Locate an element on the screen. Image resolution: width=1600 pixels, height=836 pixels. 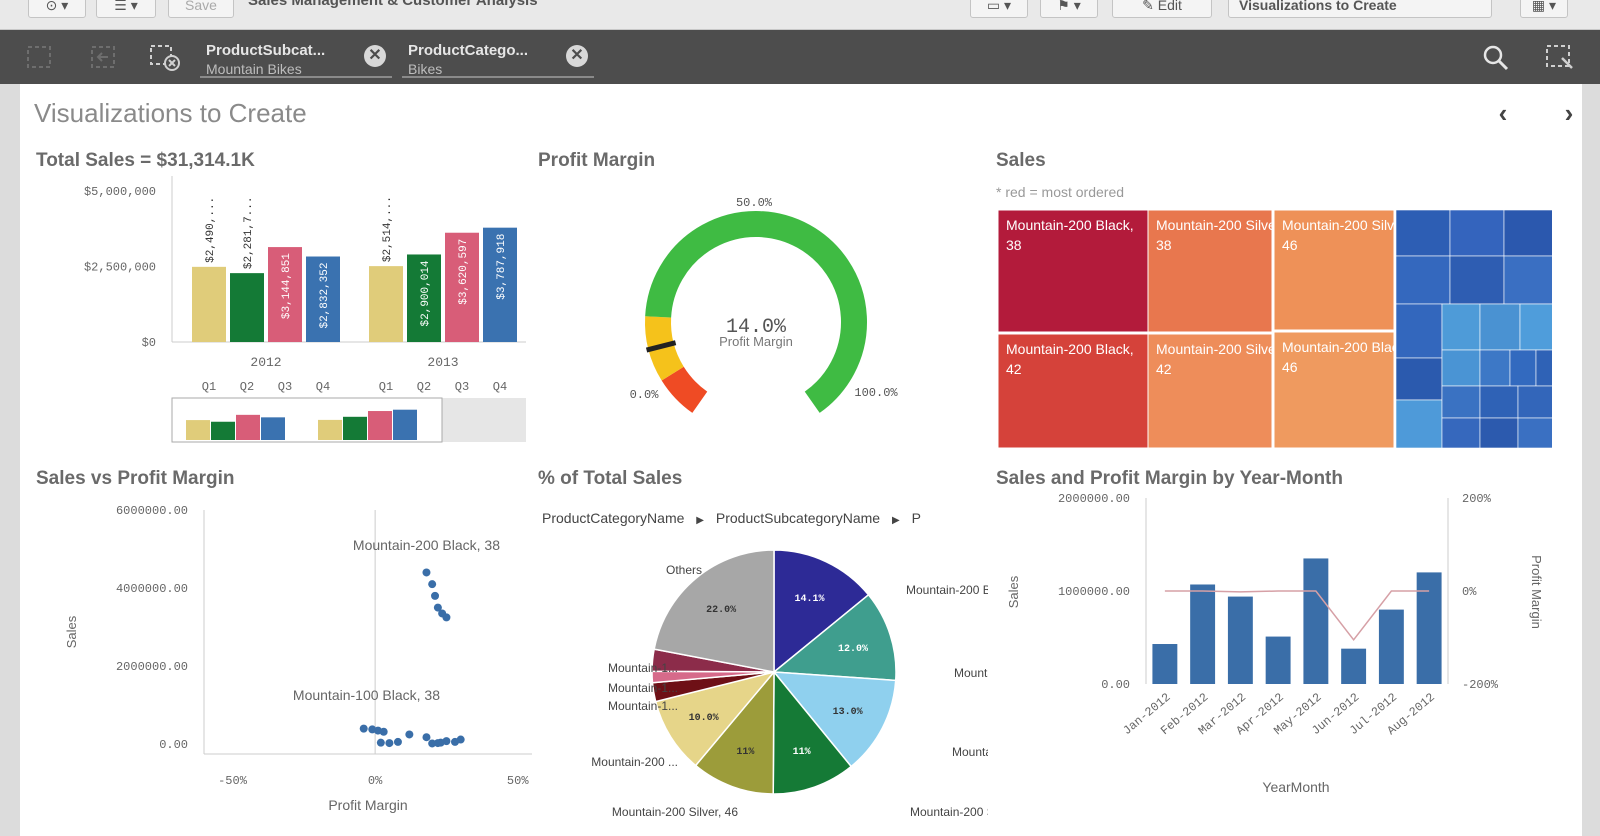
chart-subtitle: * red = most ordered is located at coordinates (1060, 192).